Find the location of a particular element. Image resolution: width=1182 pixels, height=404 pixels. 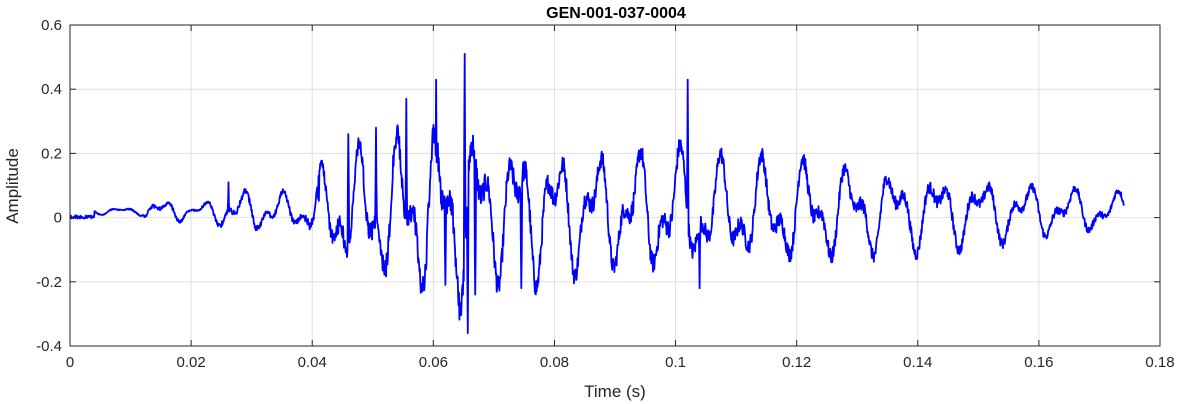

x-tick-label: 0.14 is located at coordinates (917, 362).